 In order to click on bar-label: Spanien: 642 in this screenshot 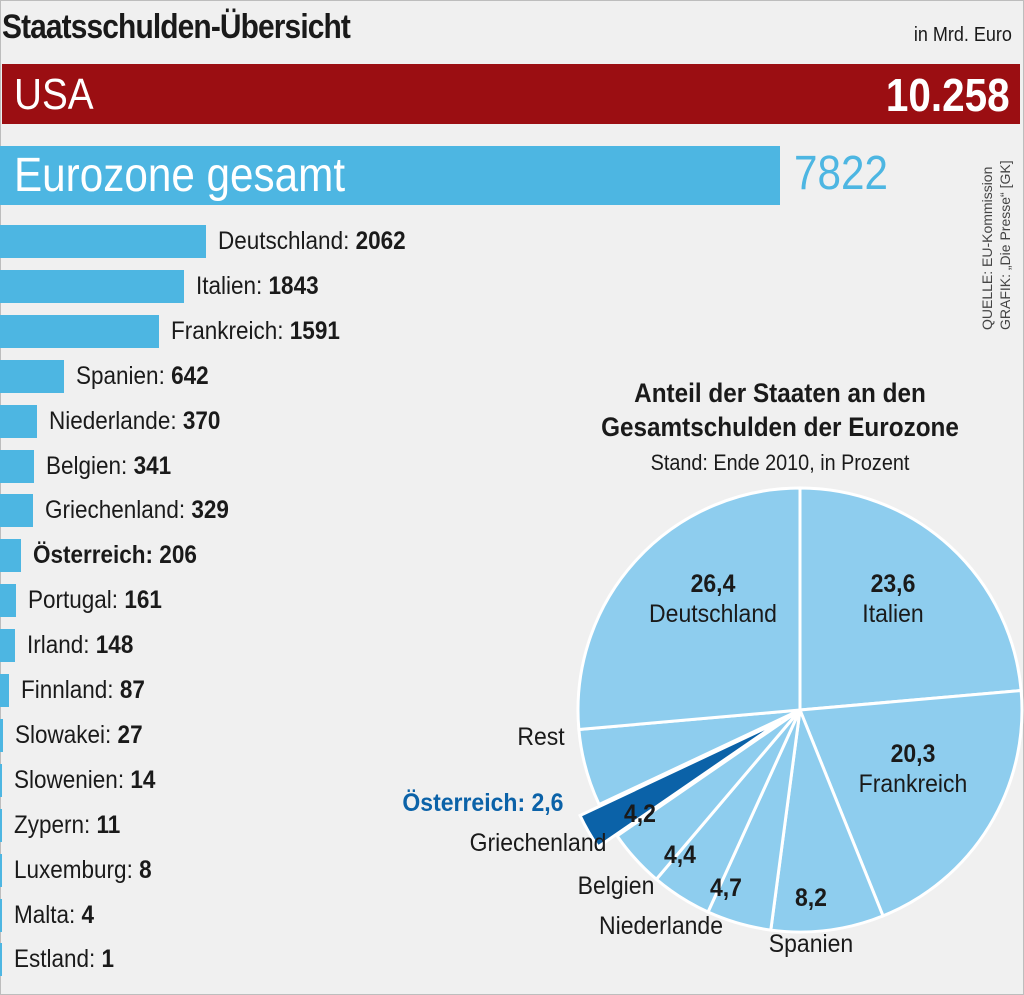, I will do `click(142, 375)`.